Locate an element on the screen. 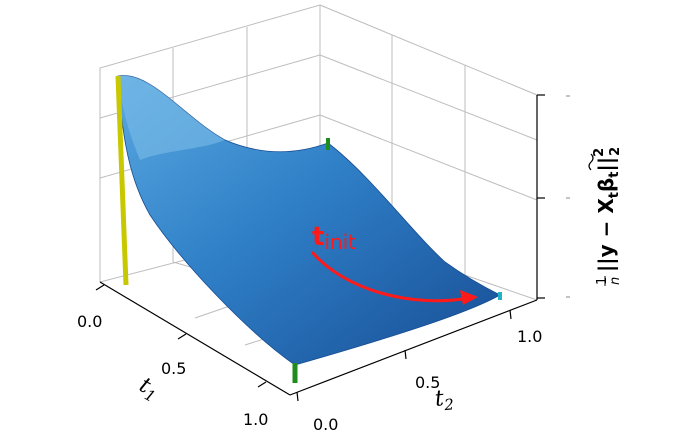  z-axis-label: 1 n ||y − Xtβt||22 is located at coordinates (605, 216).